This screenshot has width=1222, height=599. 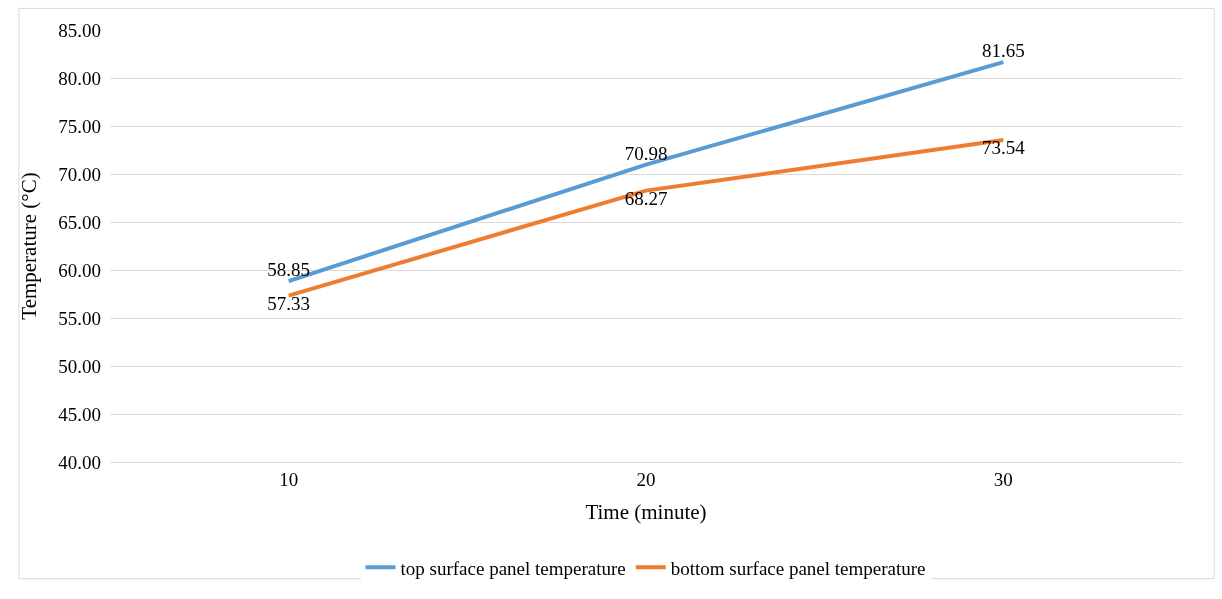 I want to click on y-tick-label: 60.00, so click(x=79, y=270).